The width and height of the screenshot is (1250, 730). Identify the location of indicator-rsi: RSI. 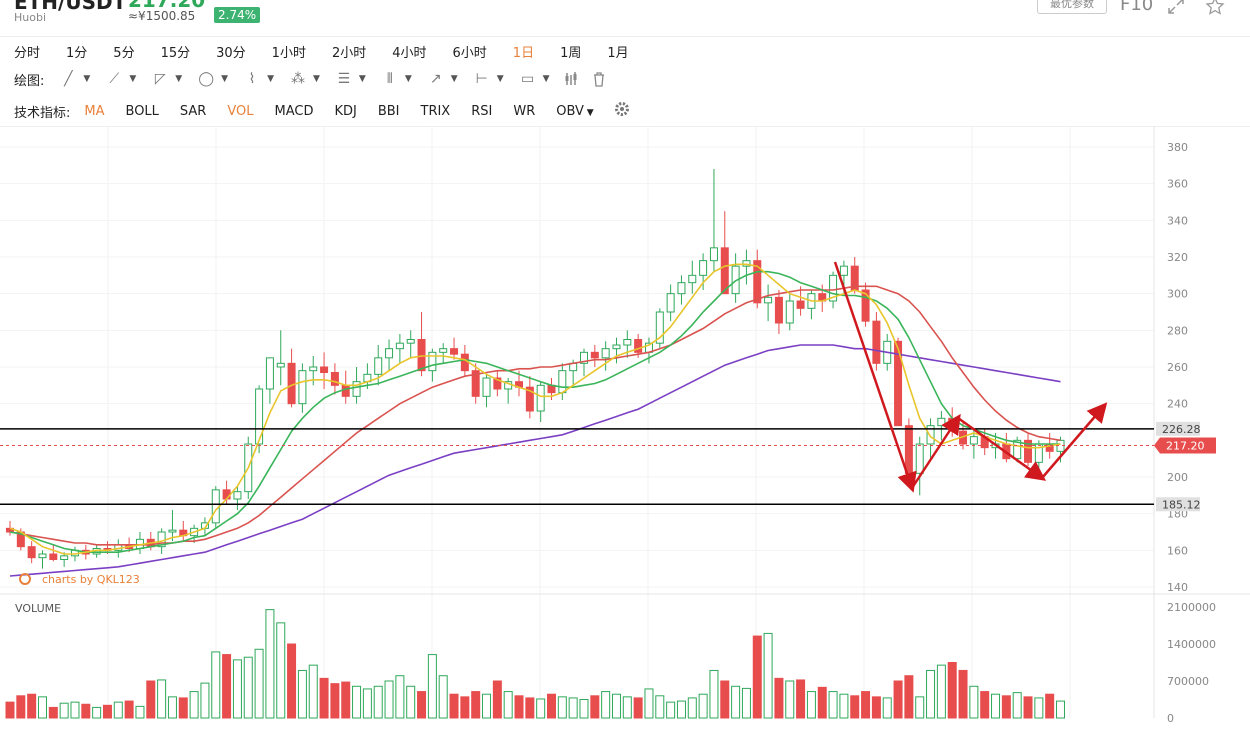
(482, 111).